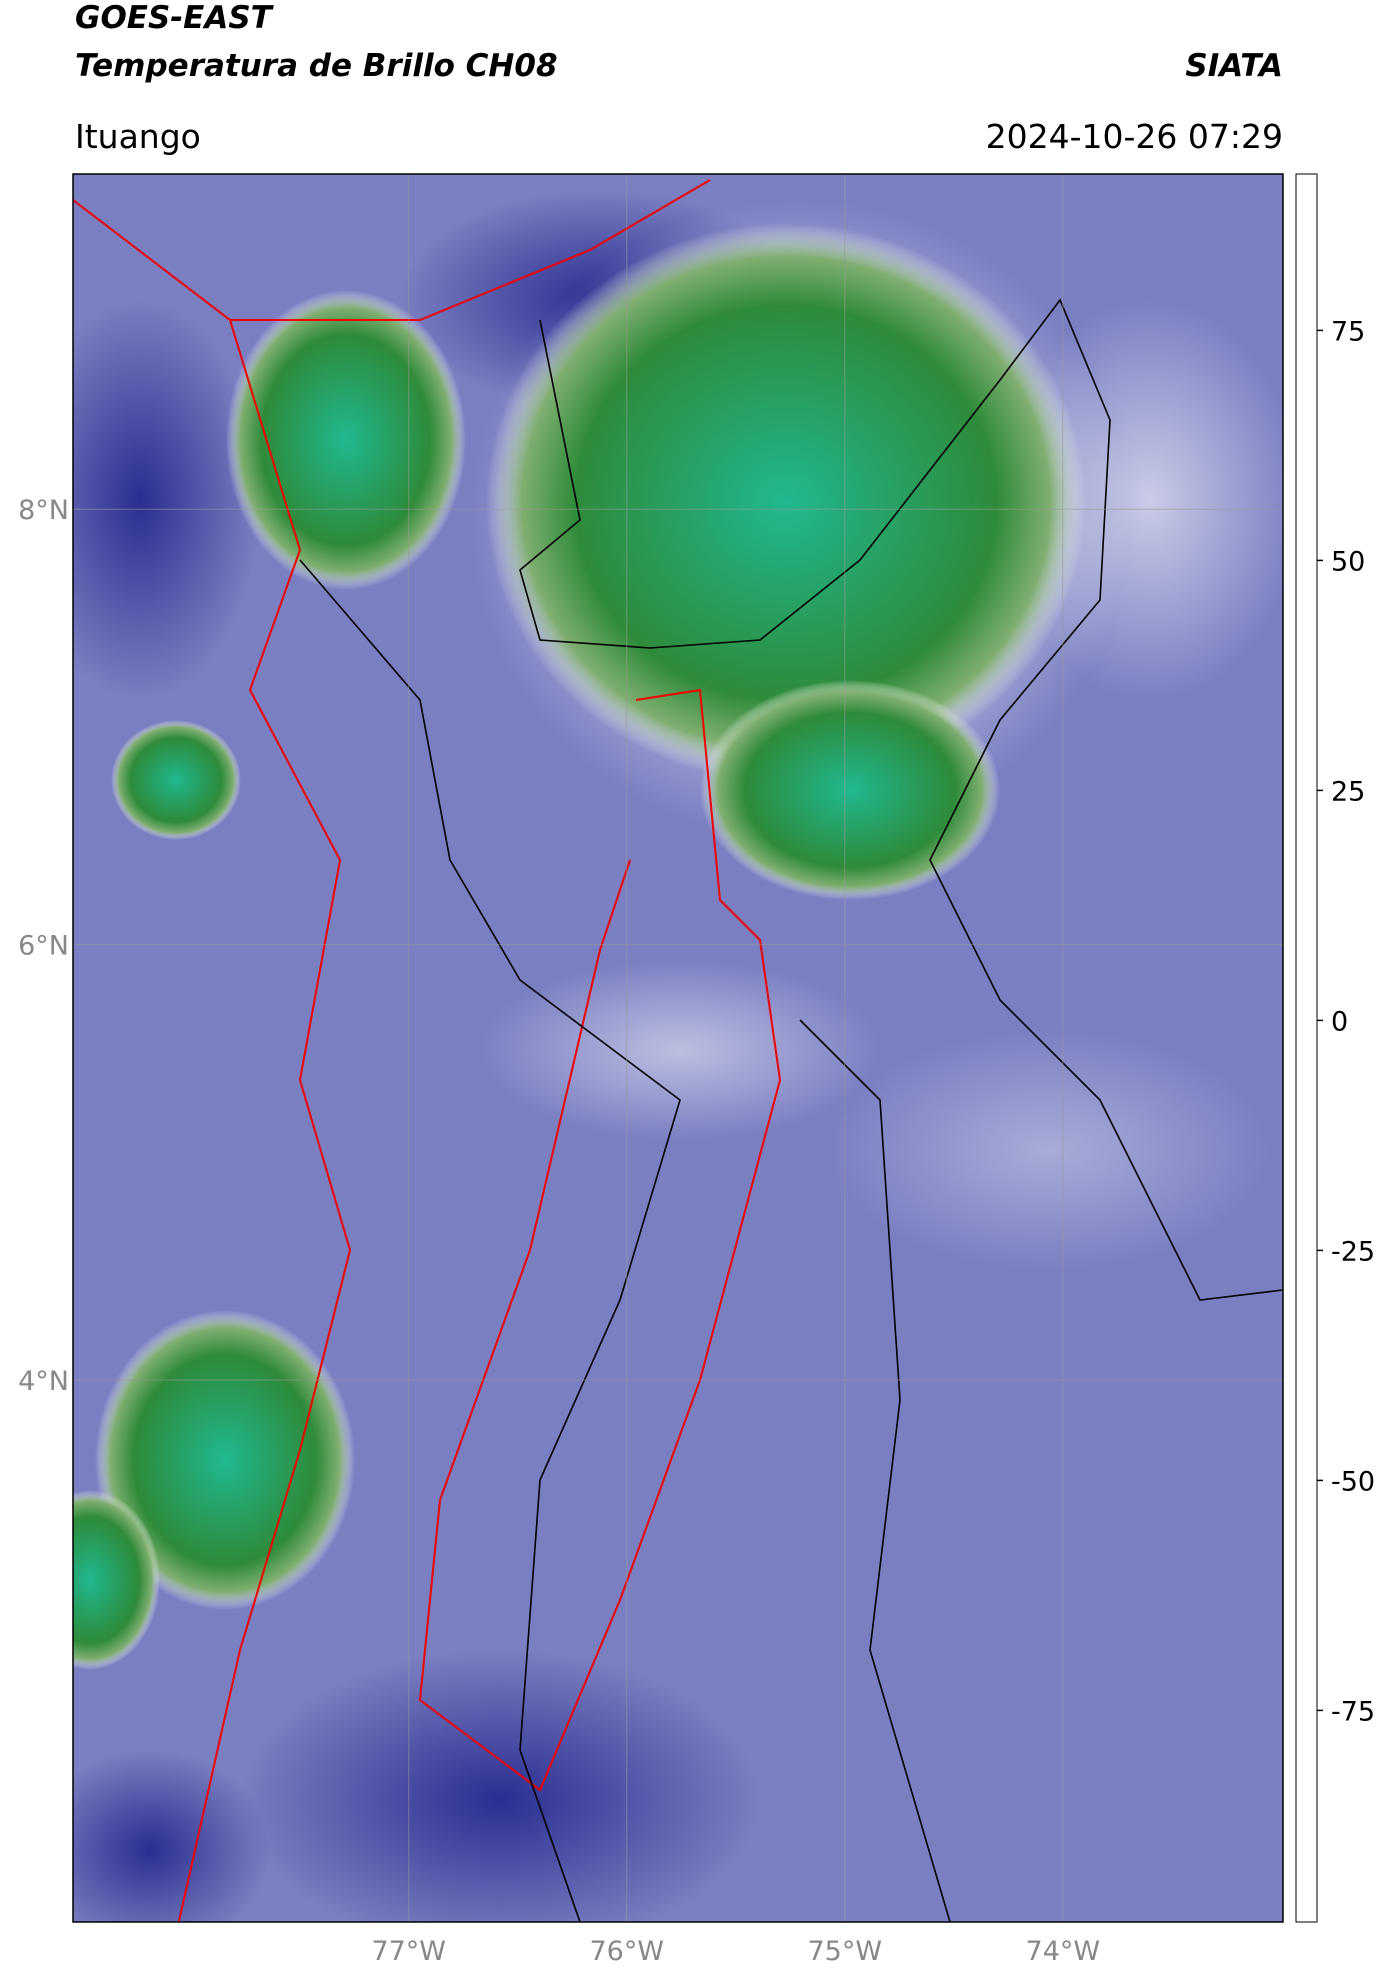 The width and height of the screenshot is (1384, 1981). What do you see at coordinates (1306, 1048) in the screenshot?
I see `colorbar` at bounding box center [1306, 1048].